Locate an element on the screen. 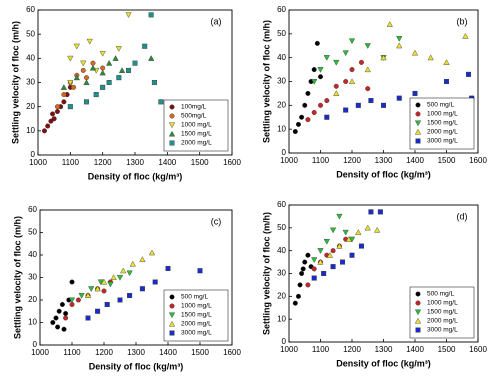 The width and height of the screenshot is (498, 377). x-tick-label: 1000 is located at coordinates (40, 352).